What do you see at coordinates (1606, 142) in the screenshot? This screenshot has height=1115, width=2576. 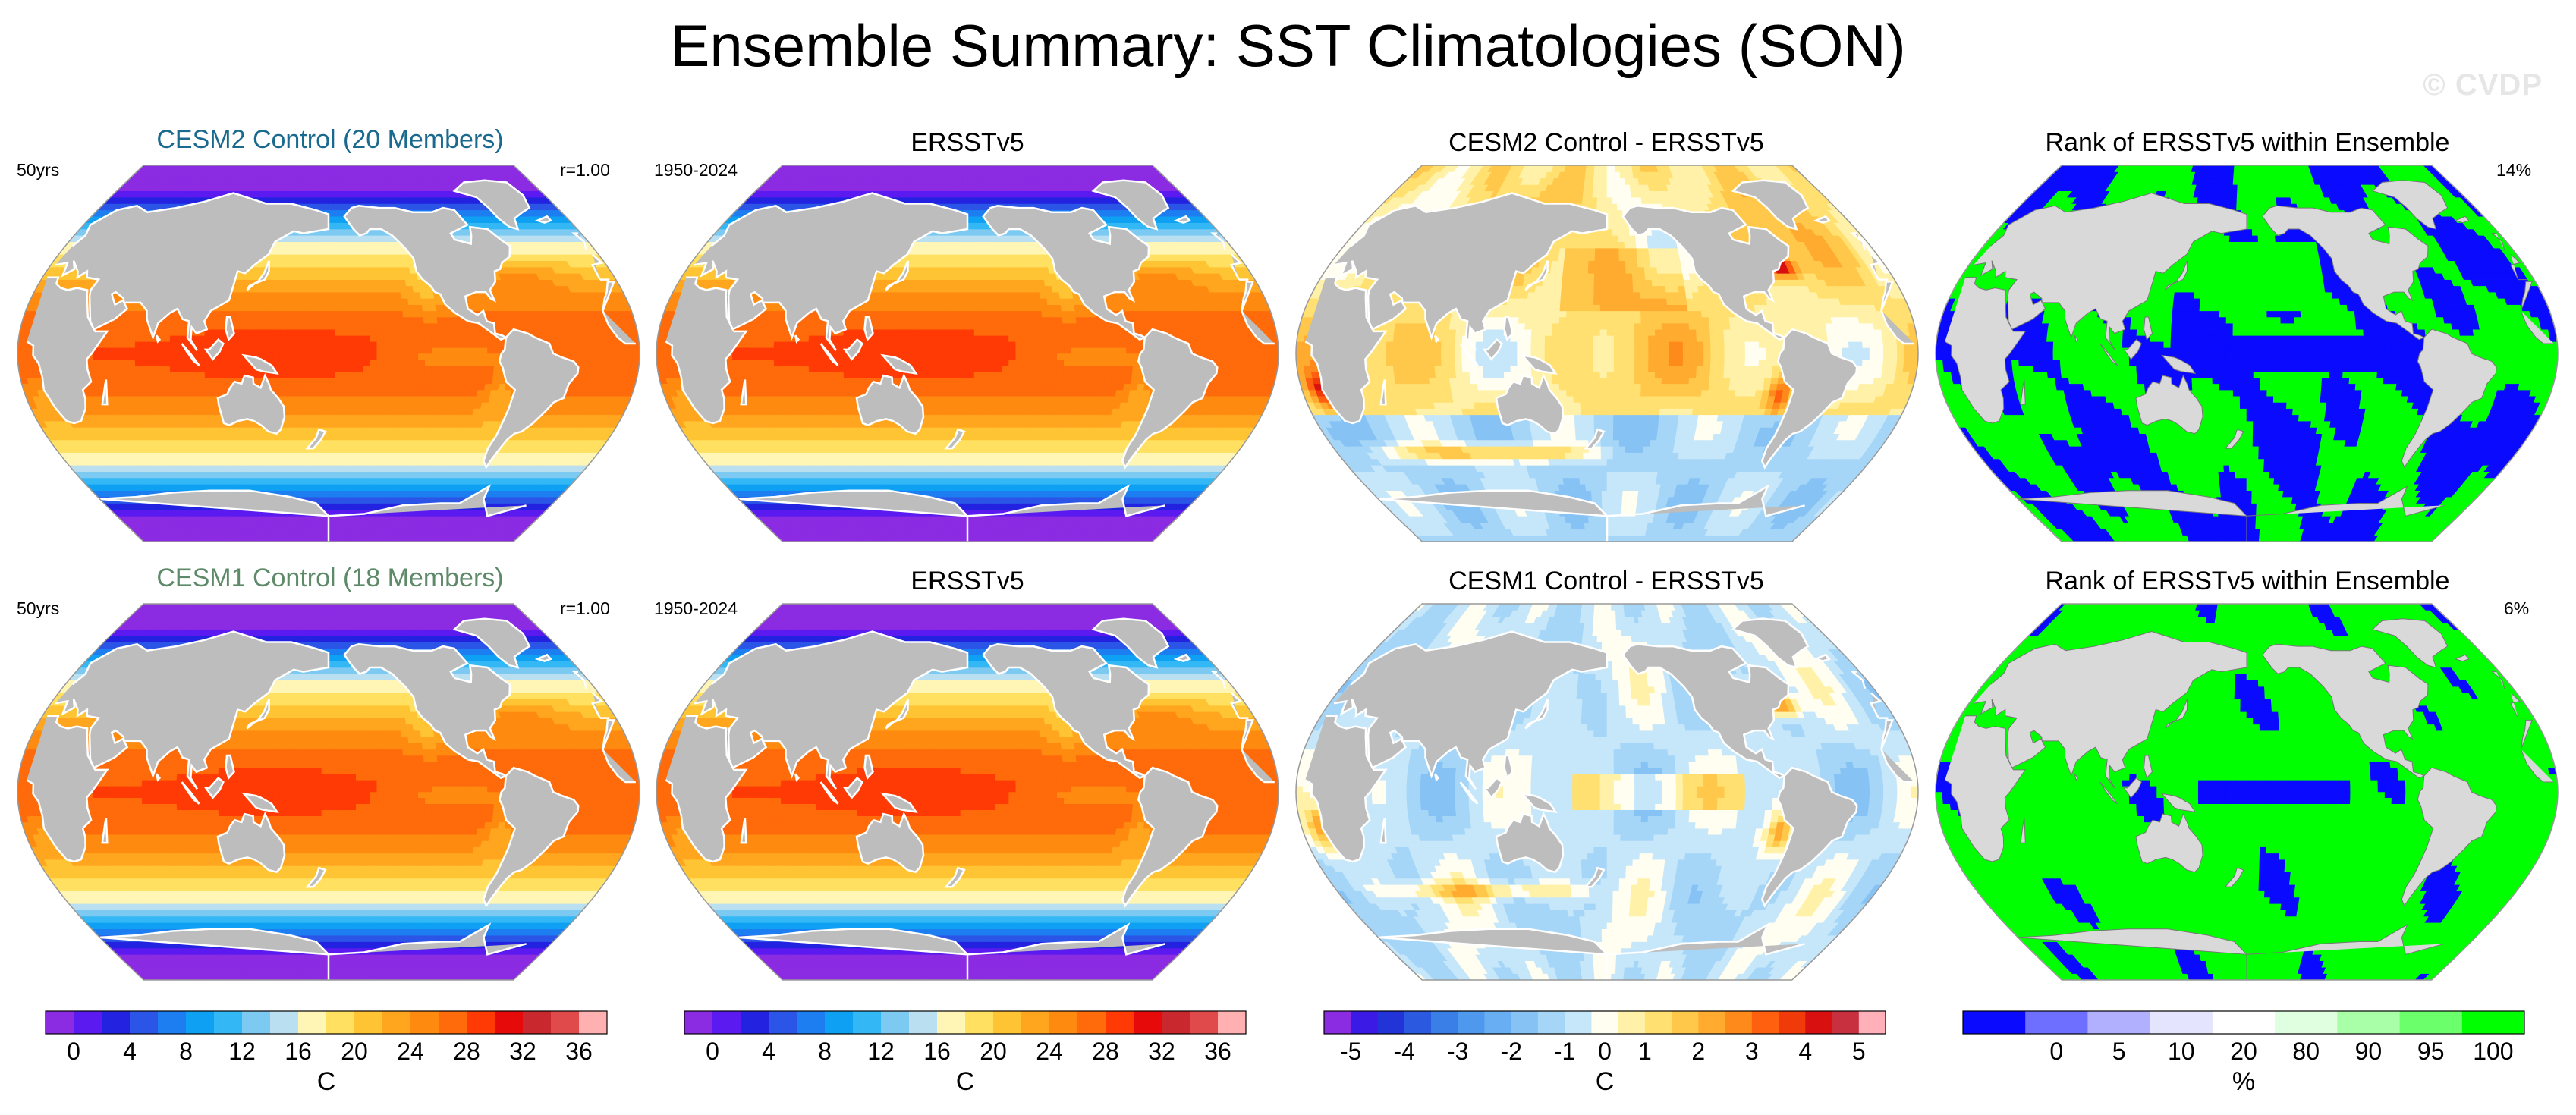 I see `panel-title-r1-c3: CESM2 Control - ERSSTv5` at bounding box center [1606, 142].